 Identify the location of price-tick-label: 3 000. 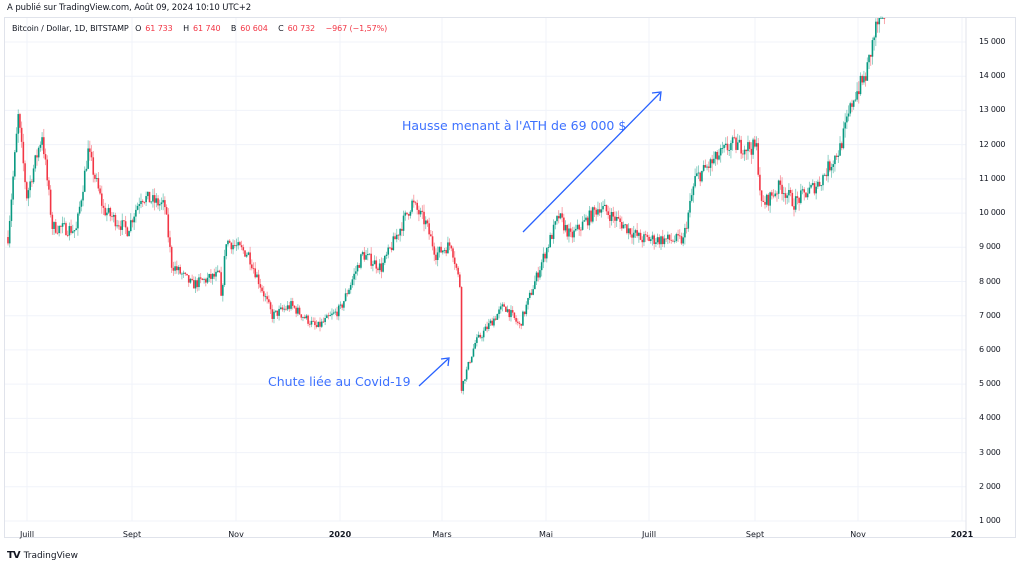
(990, 452).